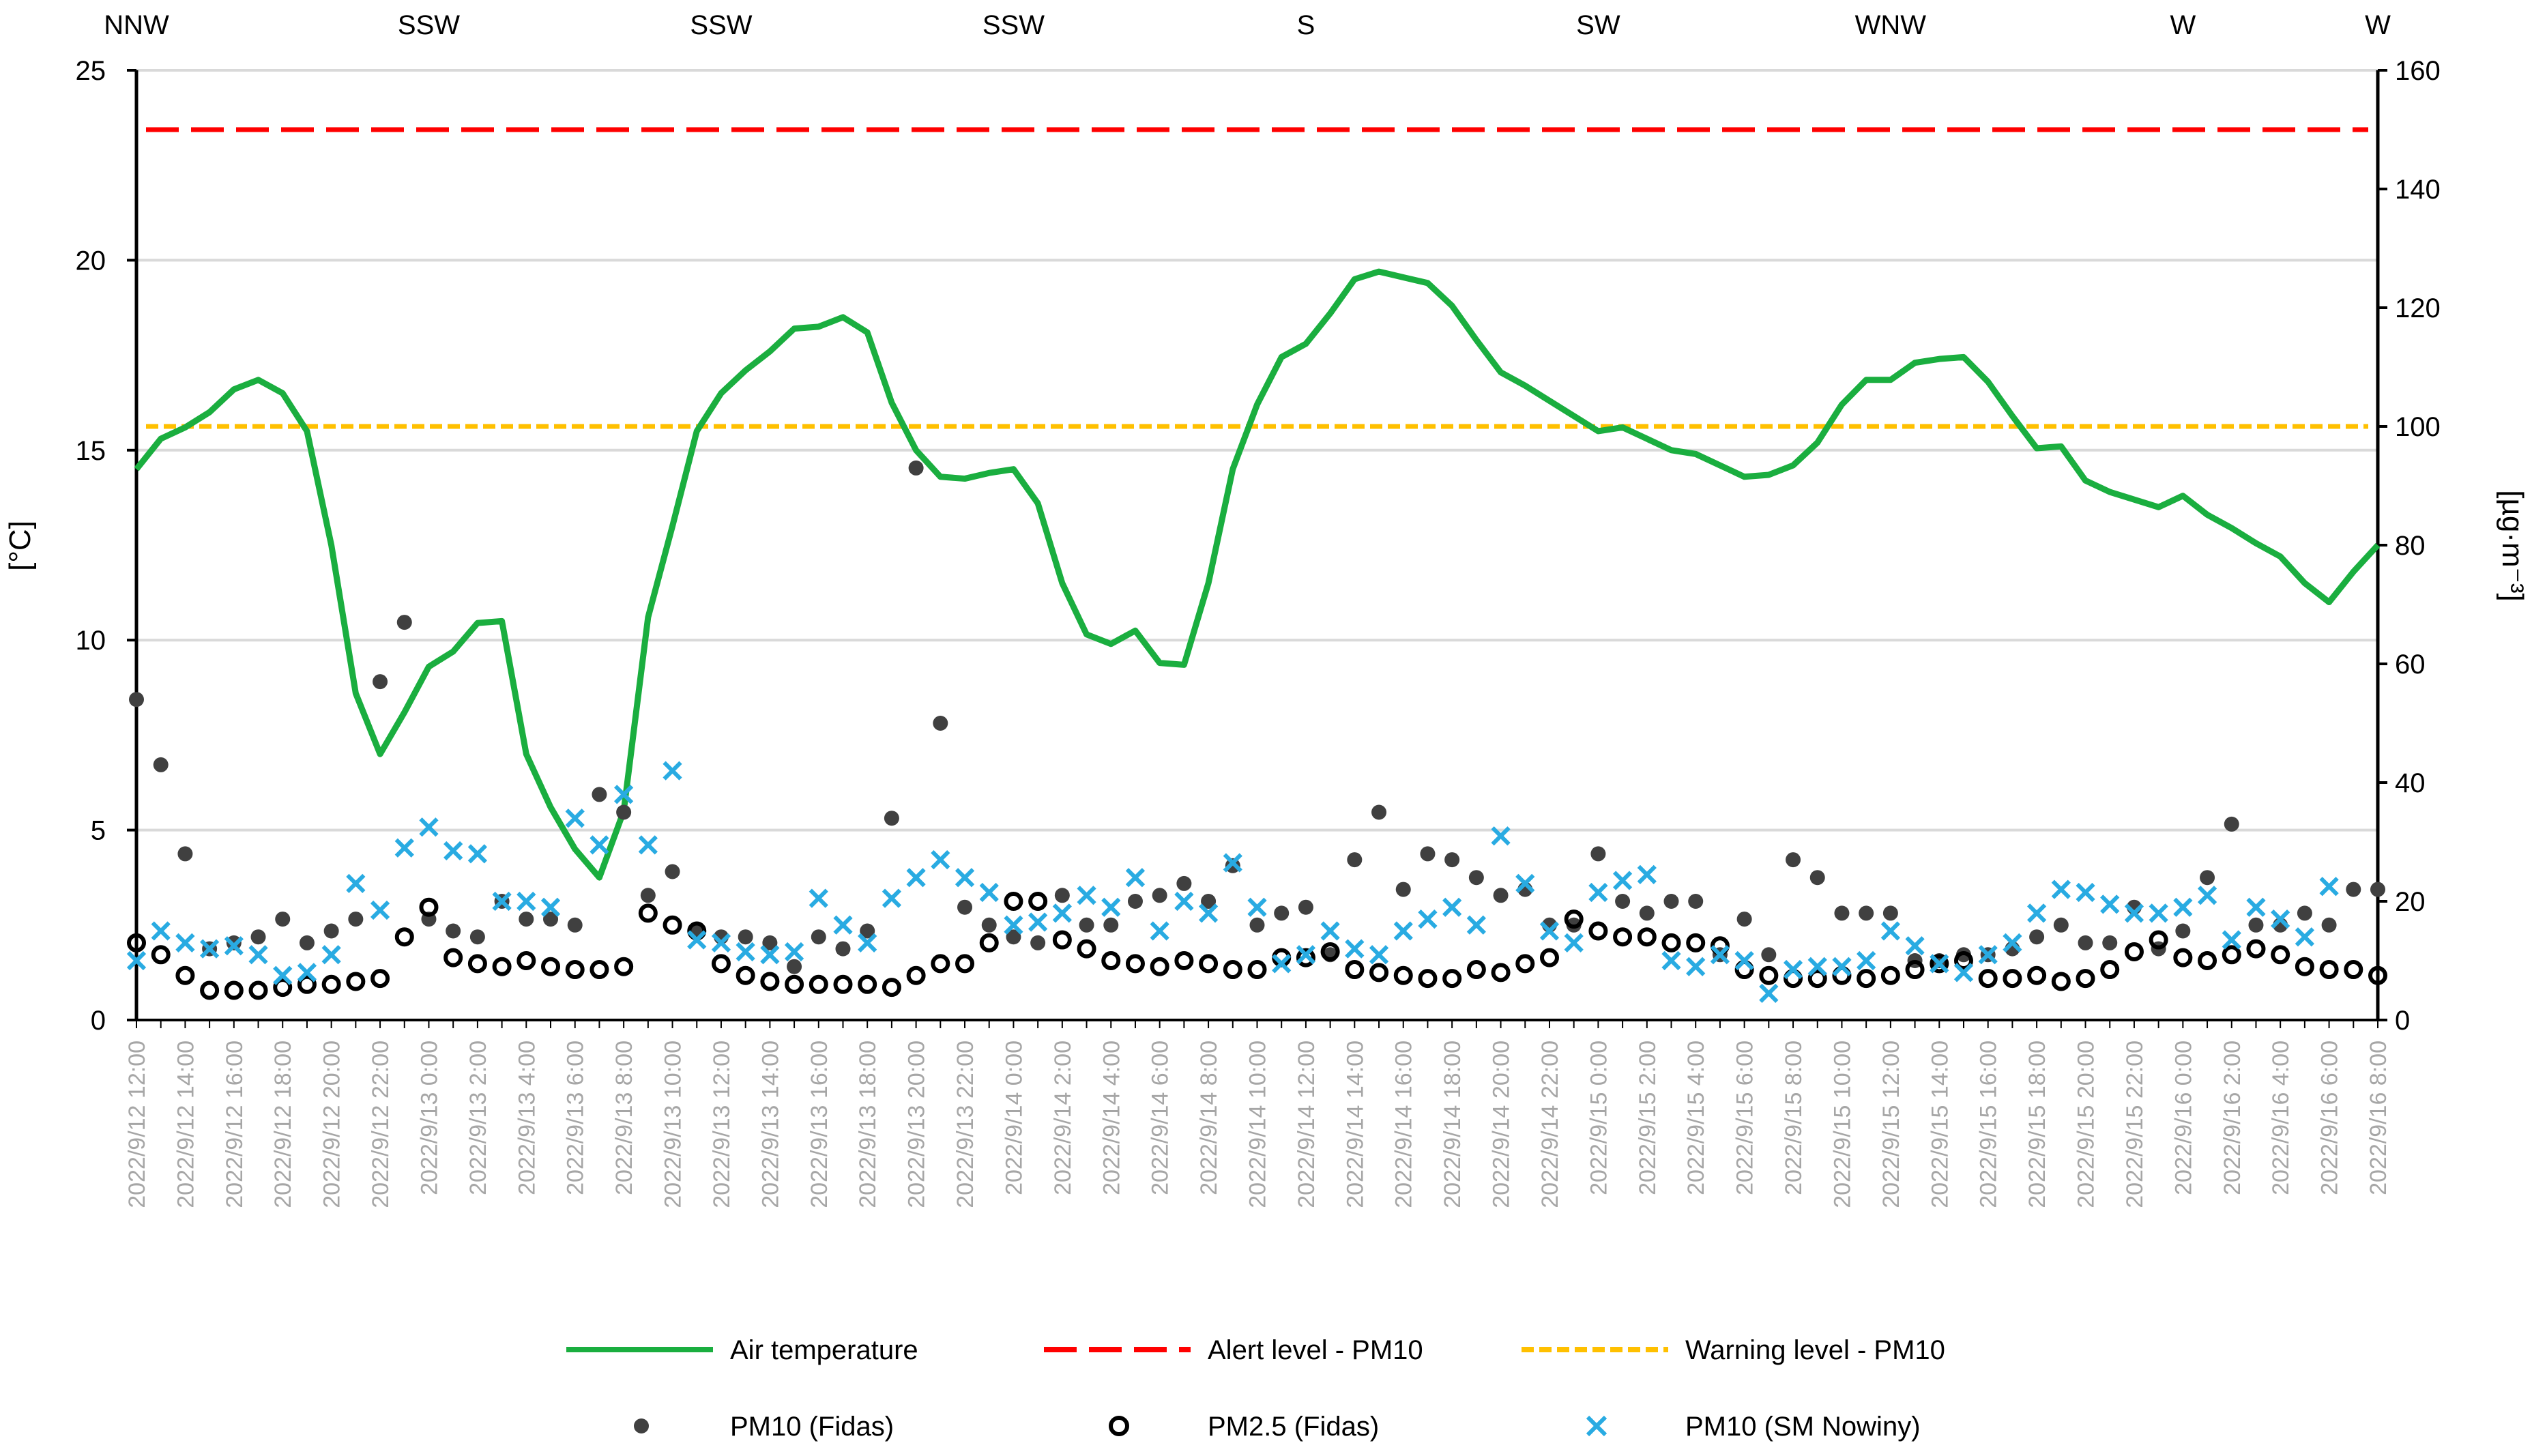 This screenshot has width=2532, height=1456. Describe the element at coordinates (2410, 665) in the screenshot. I see `y-tick-right-label: 60` at that location.